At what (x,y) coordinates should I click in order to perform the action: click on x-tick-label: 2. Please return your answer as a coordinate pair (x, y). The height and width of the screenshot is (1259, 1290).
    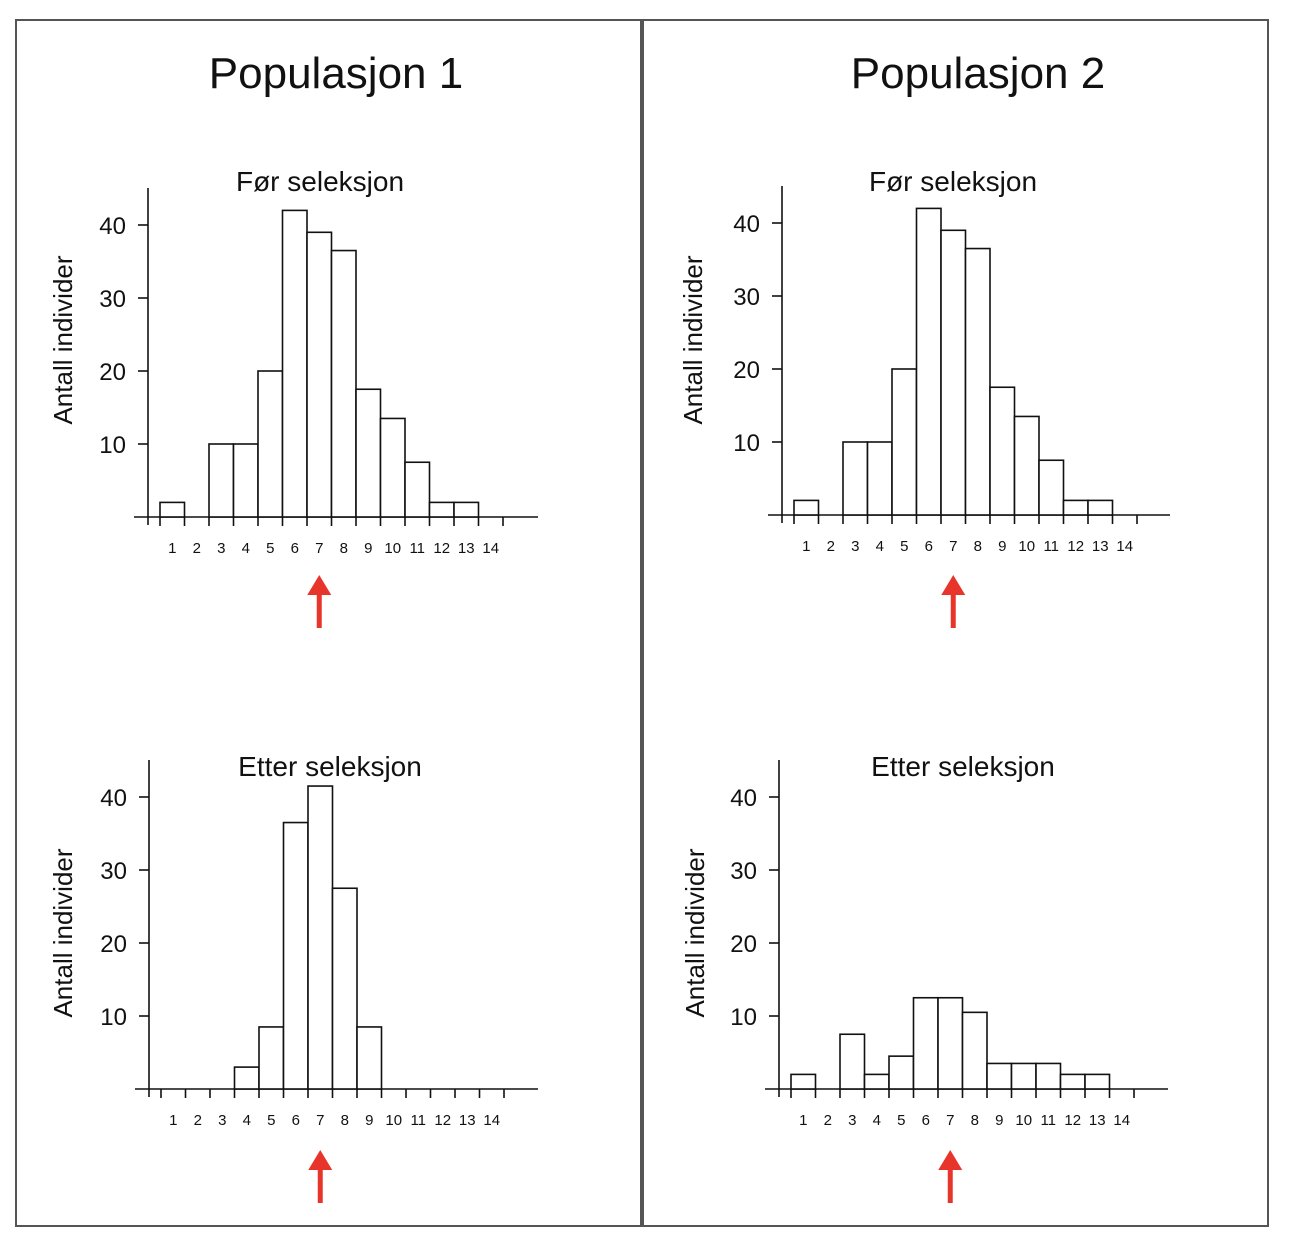
    Looking at the image, I should click on (831, 546).